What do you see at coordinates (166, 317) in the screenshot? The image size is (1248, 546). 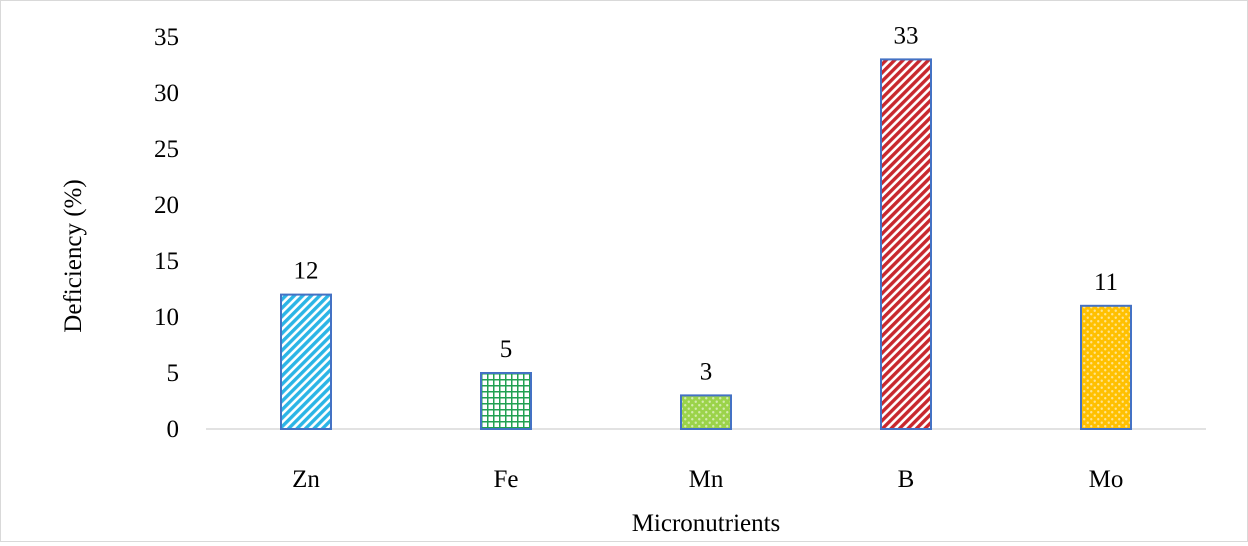 I see `y-tick-label: 10` at bounding box center [166, 317].